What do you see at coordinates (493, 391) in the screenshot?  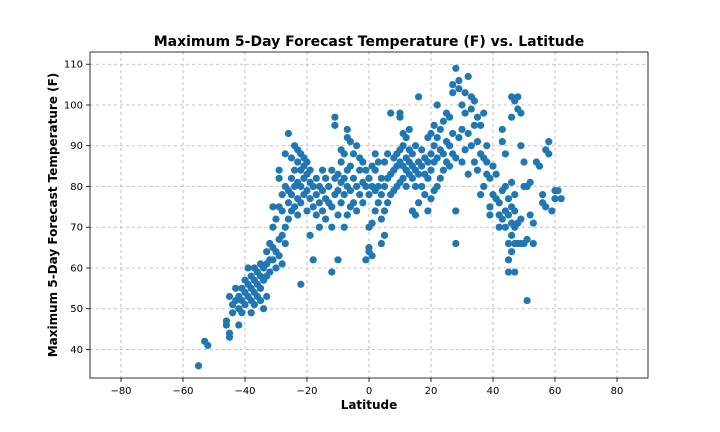 I see `x-tick-label: 40` at bounding box center [493, 391].